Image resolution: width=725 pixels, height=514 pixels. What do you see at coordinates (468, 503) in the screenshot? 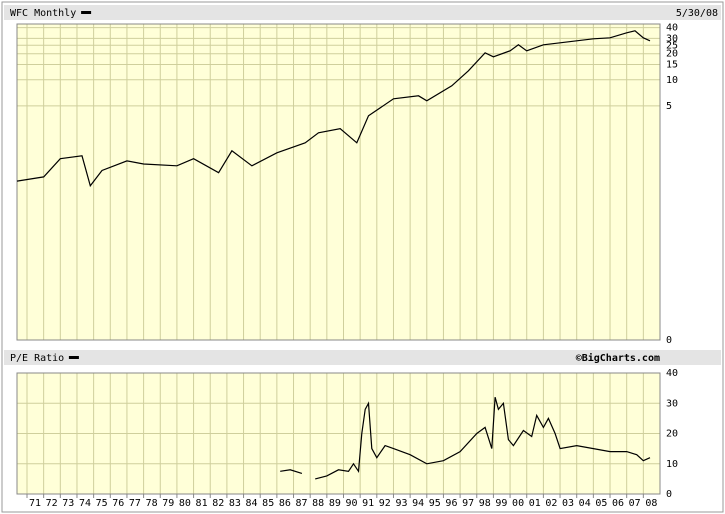
I see `x-tick-label: 97` at bounding box center [468, 503].